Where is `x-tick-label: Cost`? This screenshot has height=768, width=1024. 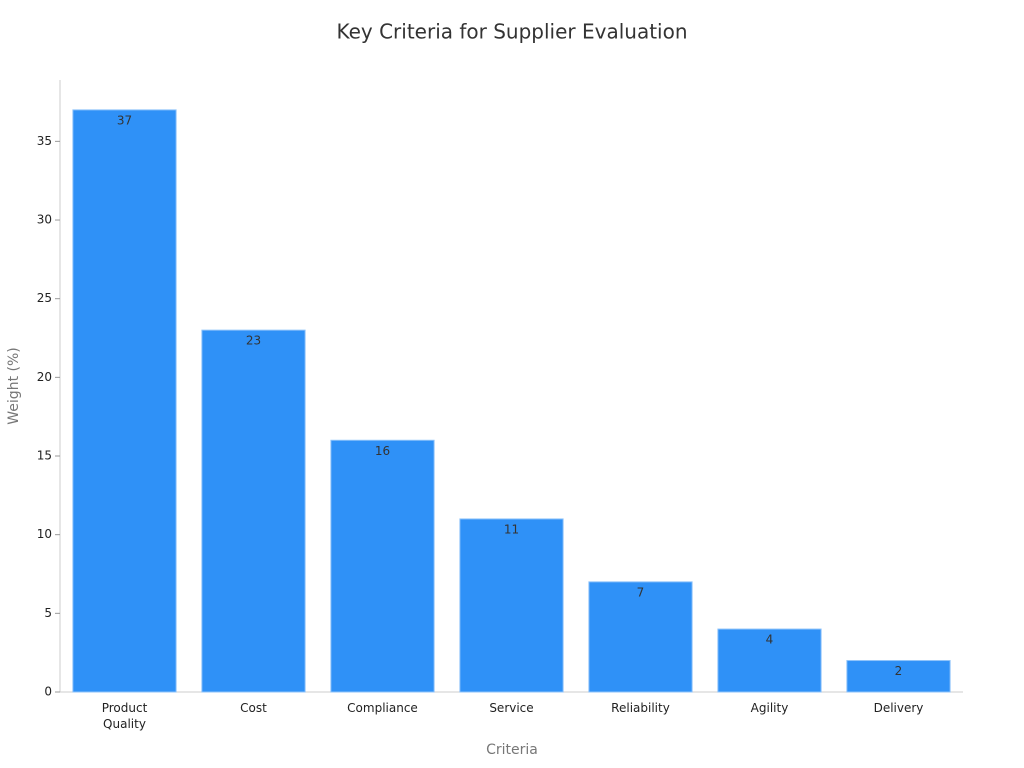
x-tick-label: Cost is located at coordinates (253, 708).